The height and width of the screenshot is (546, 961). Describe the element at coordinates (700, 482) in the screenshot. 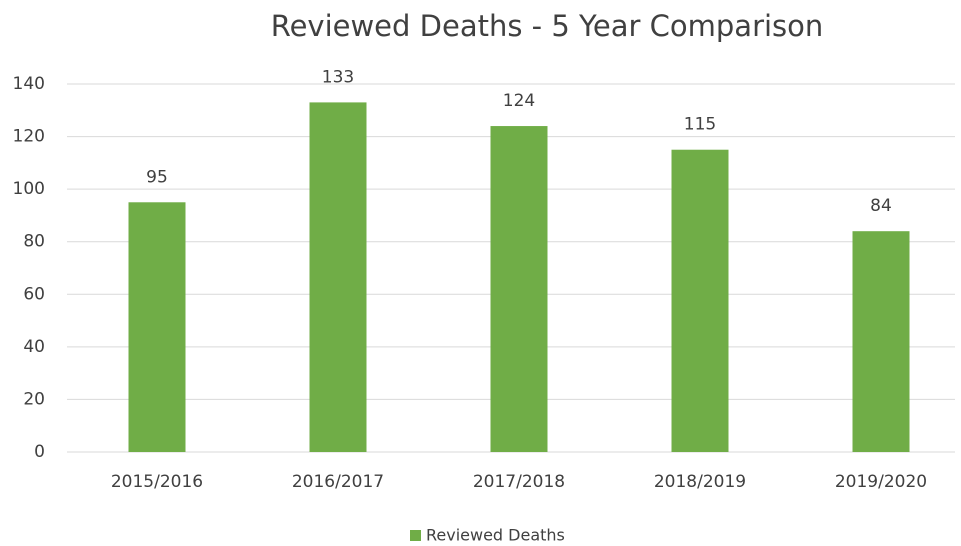

I see `x-tick-label: 2018/2019` at that location.